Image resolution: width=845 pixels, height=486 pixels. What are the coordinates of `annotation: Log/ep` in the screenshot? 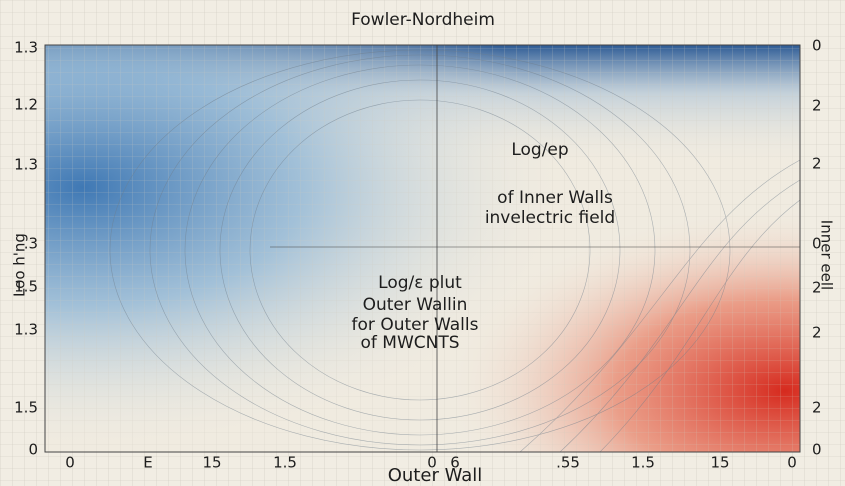 It's located at (539, 150).